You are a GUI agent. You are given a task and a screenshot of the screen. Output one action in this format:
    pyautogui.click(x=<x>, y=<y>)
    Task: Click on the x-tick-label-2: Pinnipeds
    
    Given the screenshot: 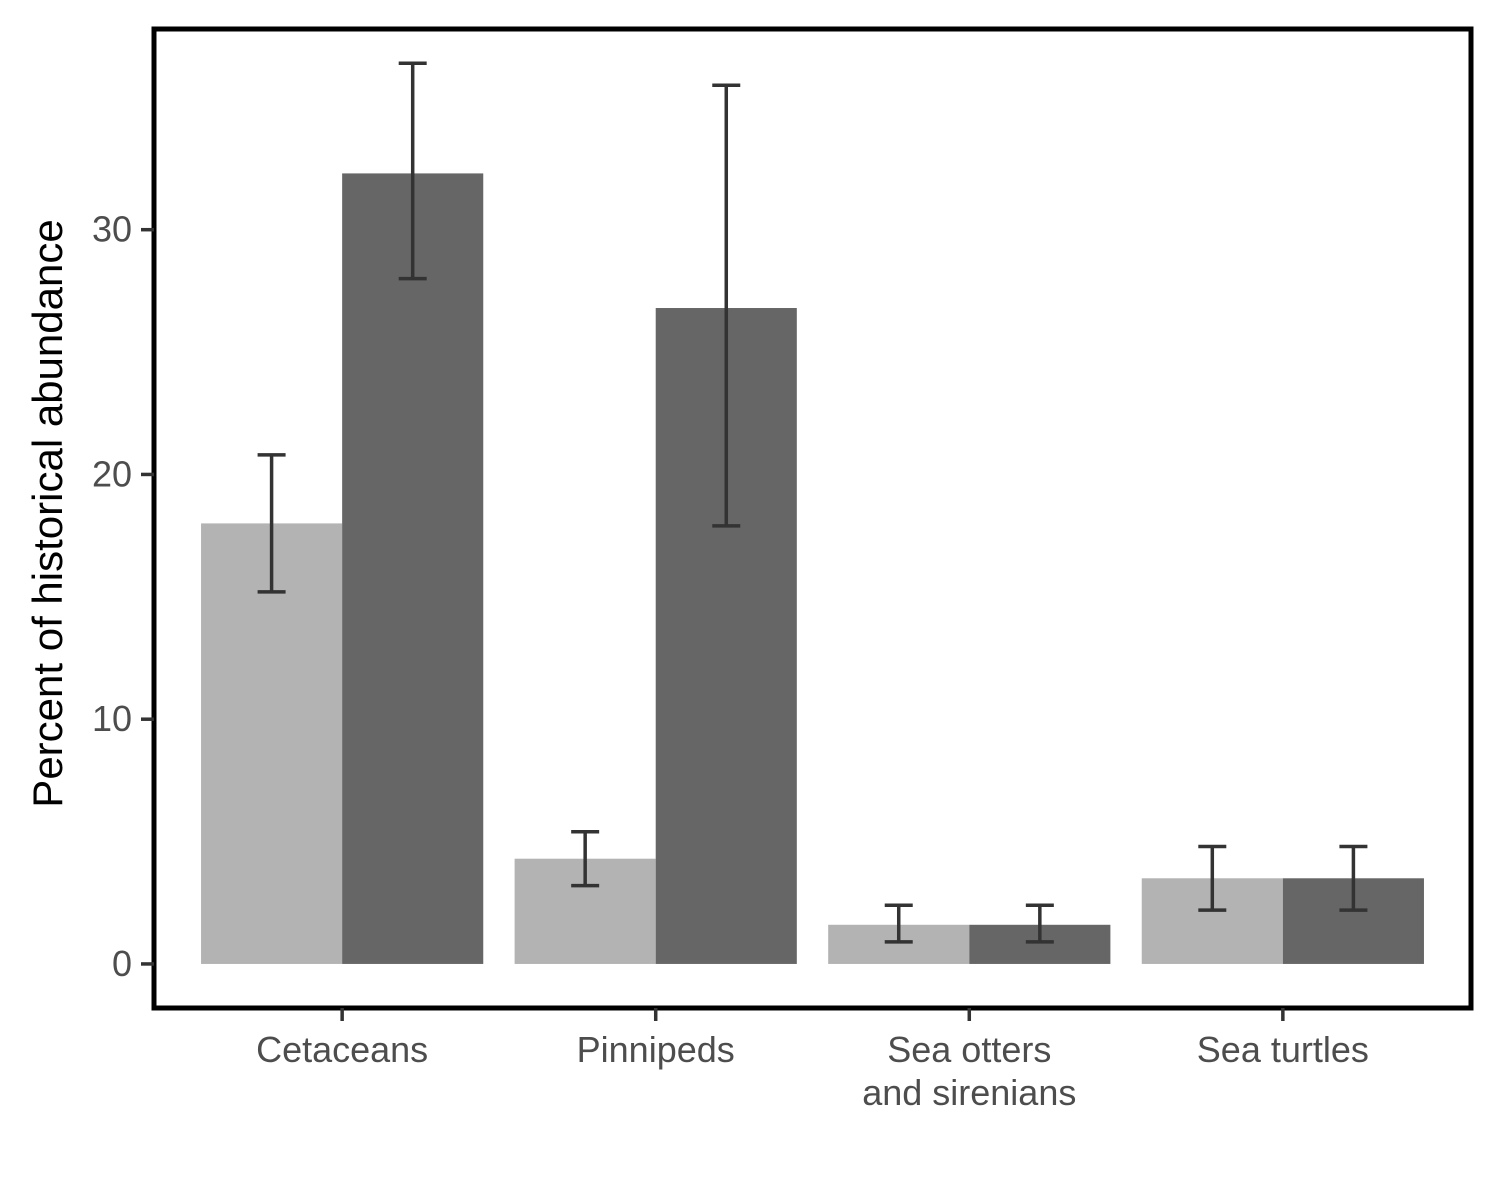 What is the action you would take?
    pyautogui.click(x=656, y=1049)
    